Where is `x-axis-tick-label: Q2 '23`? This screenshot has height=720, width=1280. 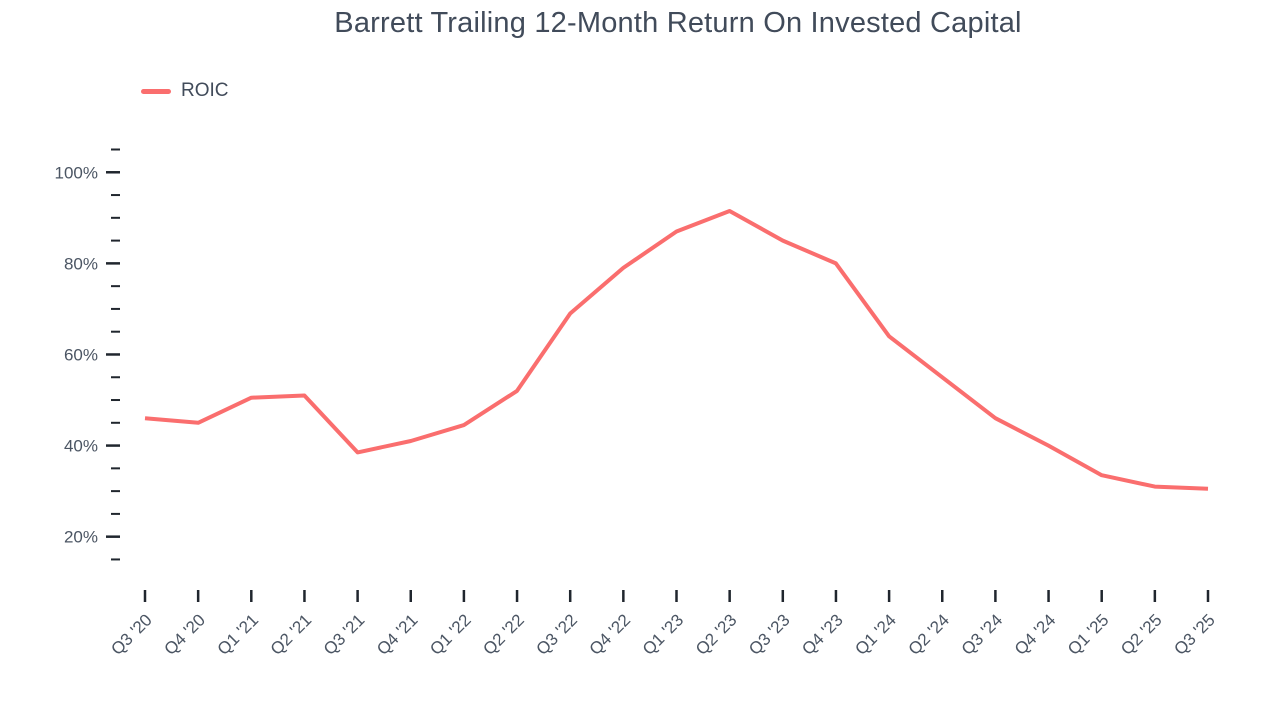 x-axis-tick-label: Q2 '23 is located at coordinates (716, 634).